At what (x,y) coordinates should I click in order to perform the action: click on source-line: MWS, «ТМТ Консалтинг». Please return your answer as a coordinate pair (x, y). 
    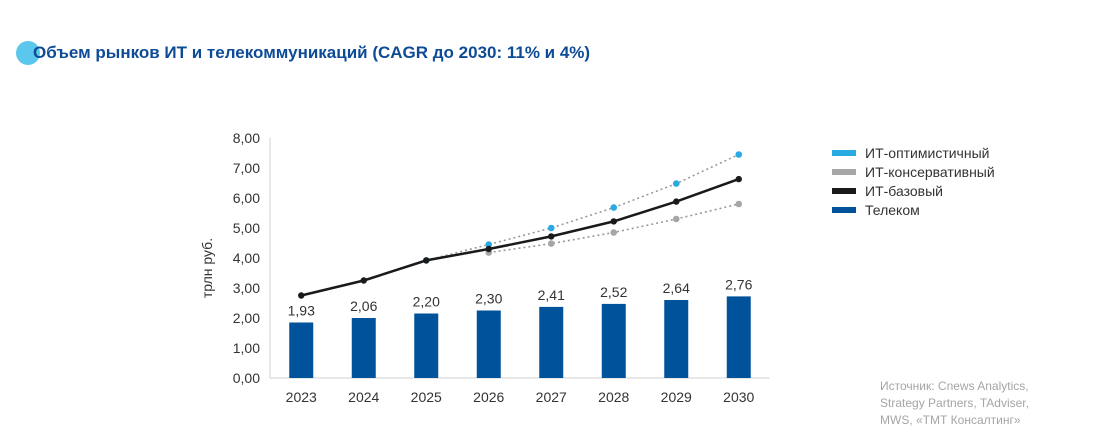
    Looking at the image, I should click on (950, 420).